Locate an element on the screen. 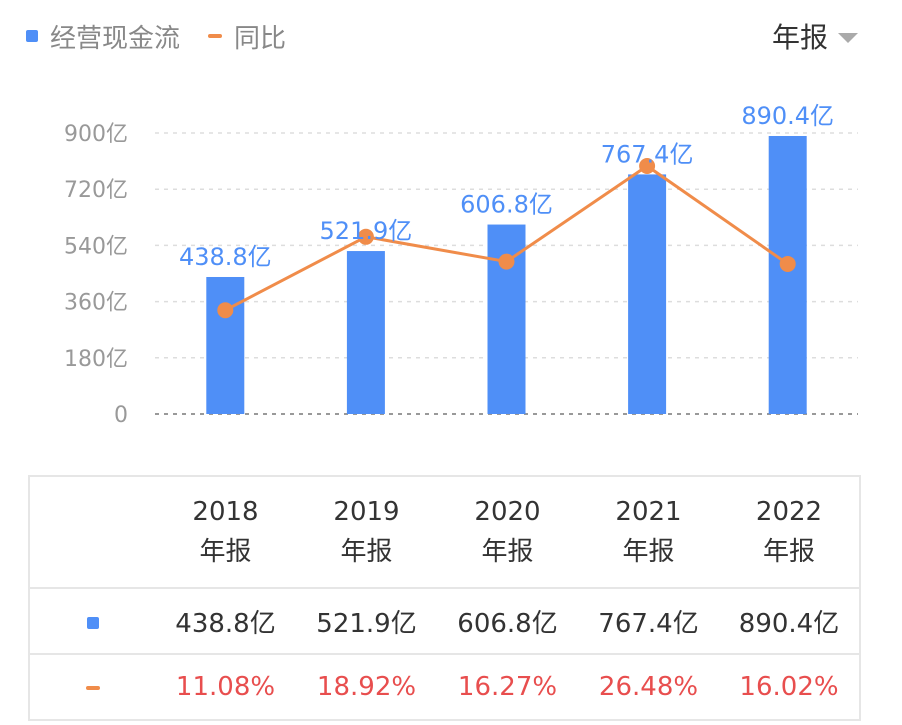 The width and height of the screenshot is (902, 725). legend-item-yoy: 同比 is located at coordinates (247, 36).